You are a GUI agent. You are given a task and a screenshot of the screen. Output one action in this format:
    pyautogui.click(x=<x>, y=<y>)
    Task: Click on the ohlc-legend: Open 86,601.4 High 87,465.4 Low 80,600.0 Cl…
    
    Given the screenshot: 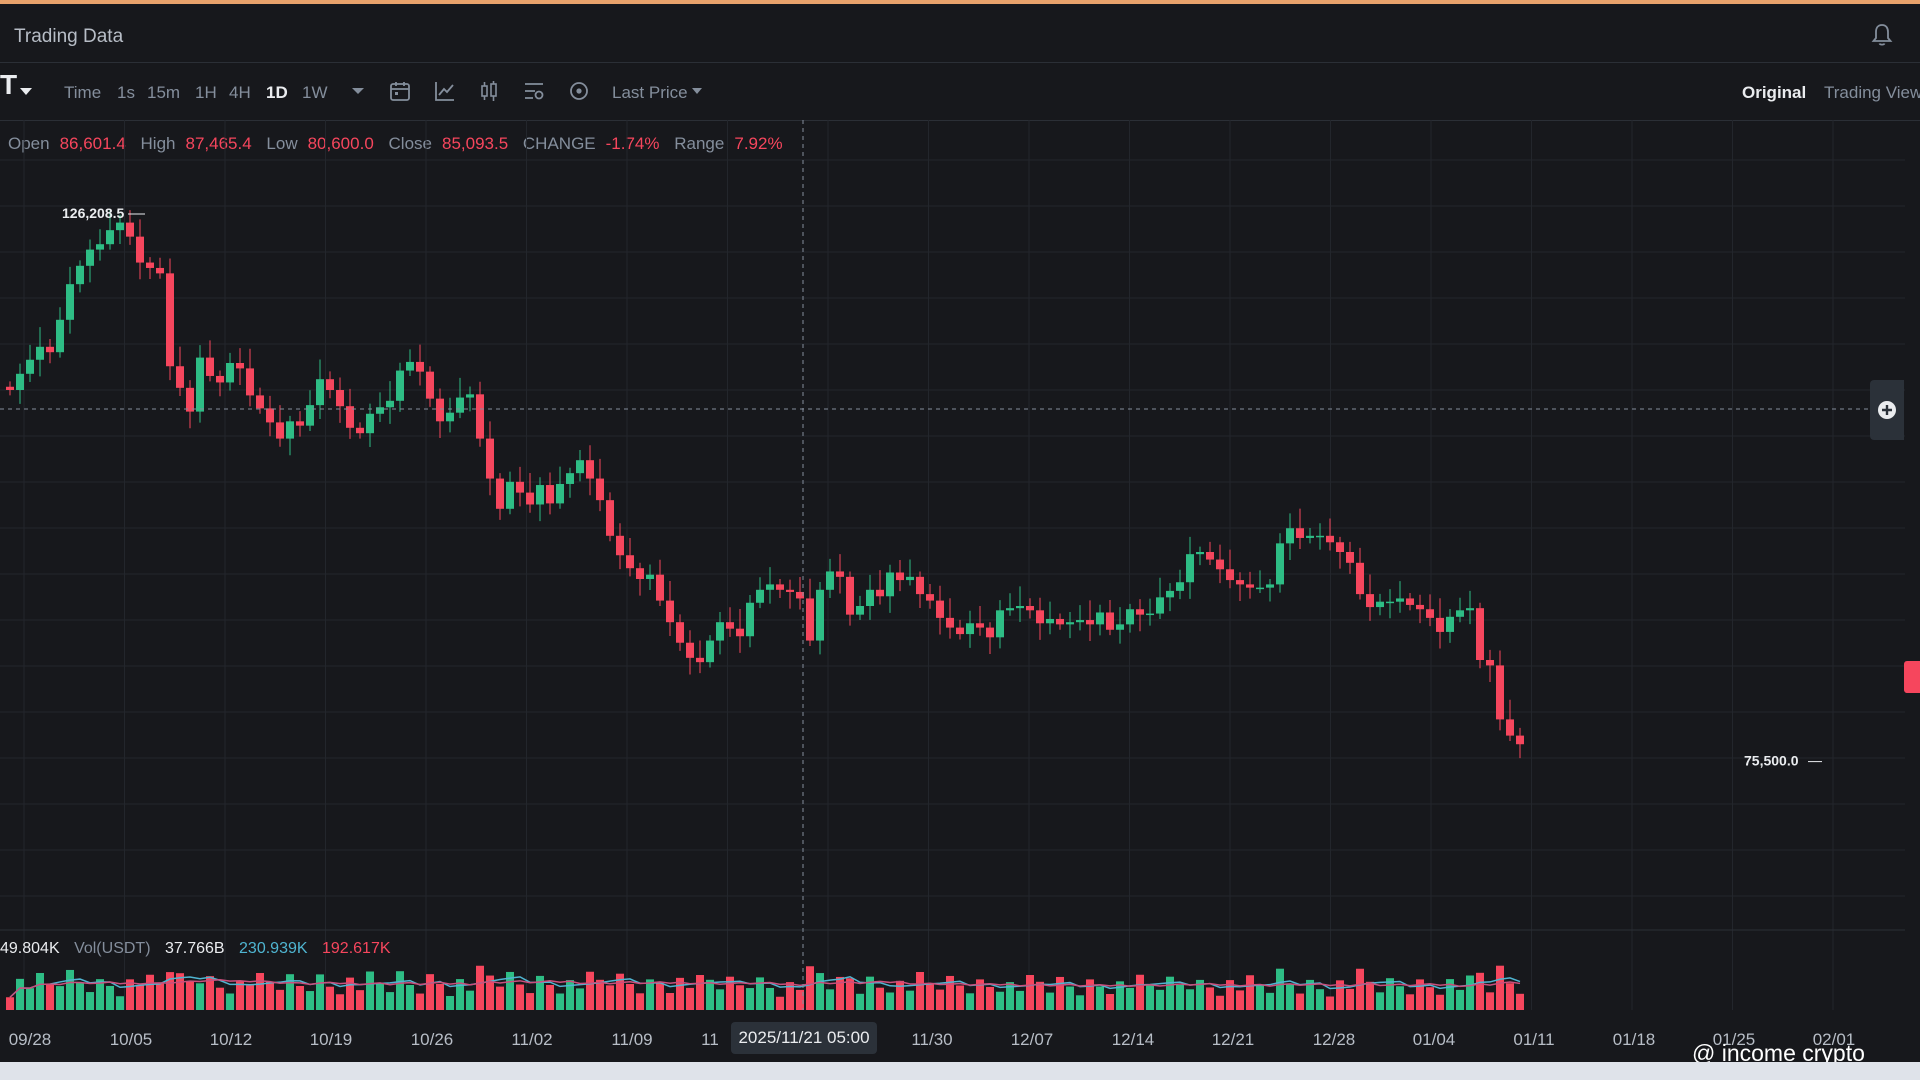 What is the action you would take?
    pyautogui.click(x=400, y=144)
    